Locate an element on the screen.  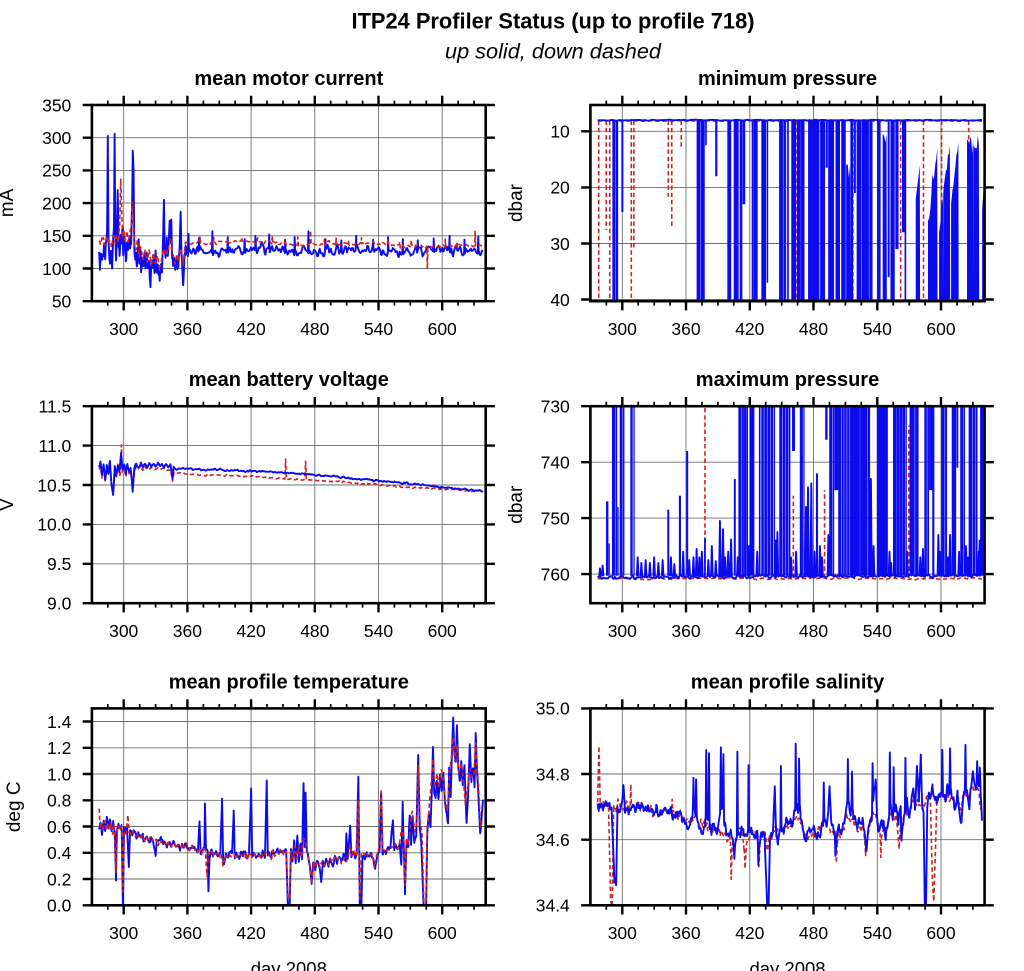
svg-text: 730 is located at coordinates (555, 407).